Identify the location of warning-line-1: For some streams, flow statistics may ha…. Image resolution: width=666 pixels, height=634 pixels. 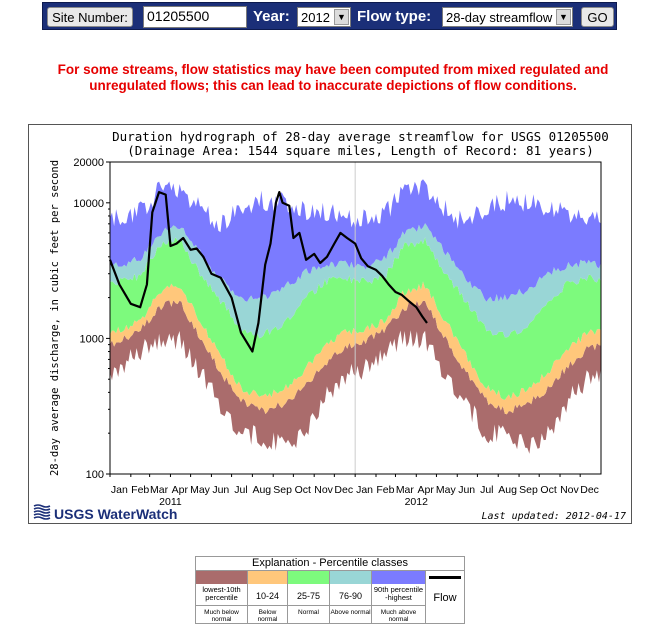
(333, 69).